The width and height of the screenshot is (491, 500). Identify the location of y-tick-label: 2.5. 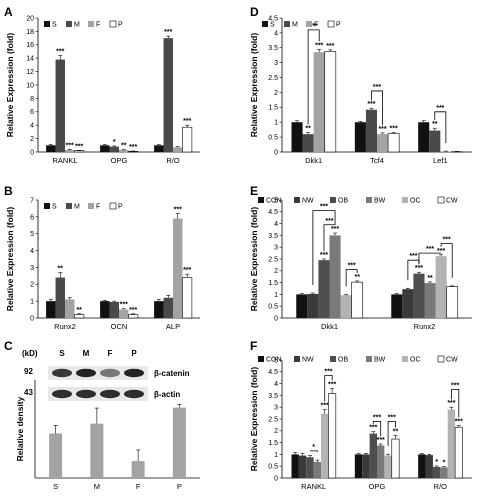
(273, 259).